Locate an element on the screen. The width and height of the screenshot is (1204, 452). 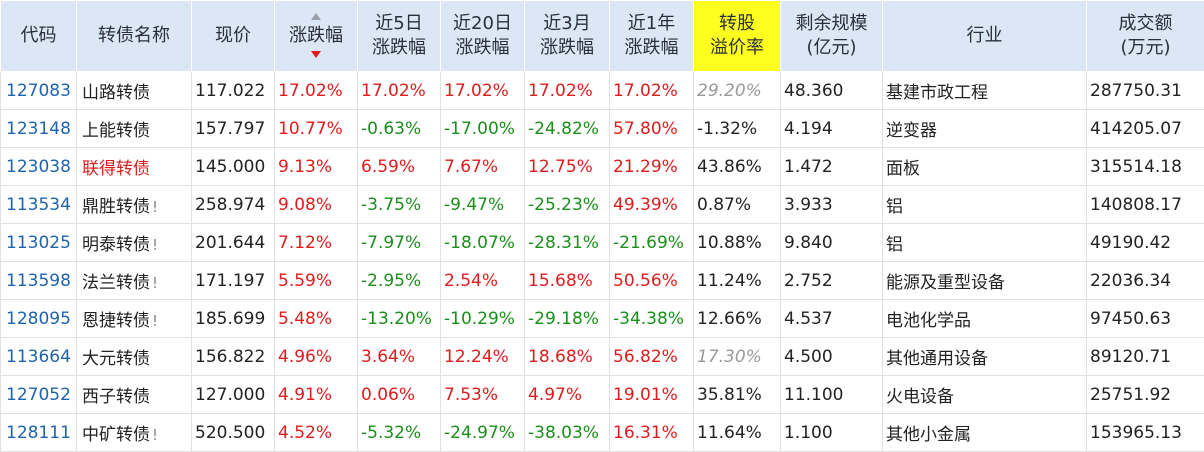
bond-name: 联得转债 is located at coordinates (134, 167).